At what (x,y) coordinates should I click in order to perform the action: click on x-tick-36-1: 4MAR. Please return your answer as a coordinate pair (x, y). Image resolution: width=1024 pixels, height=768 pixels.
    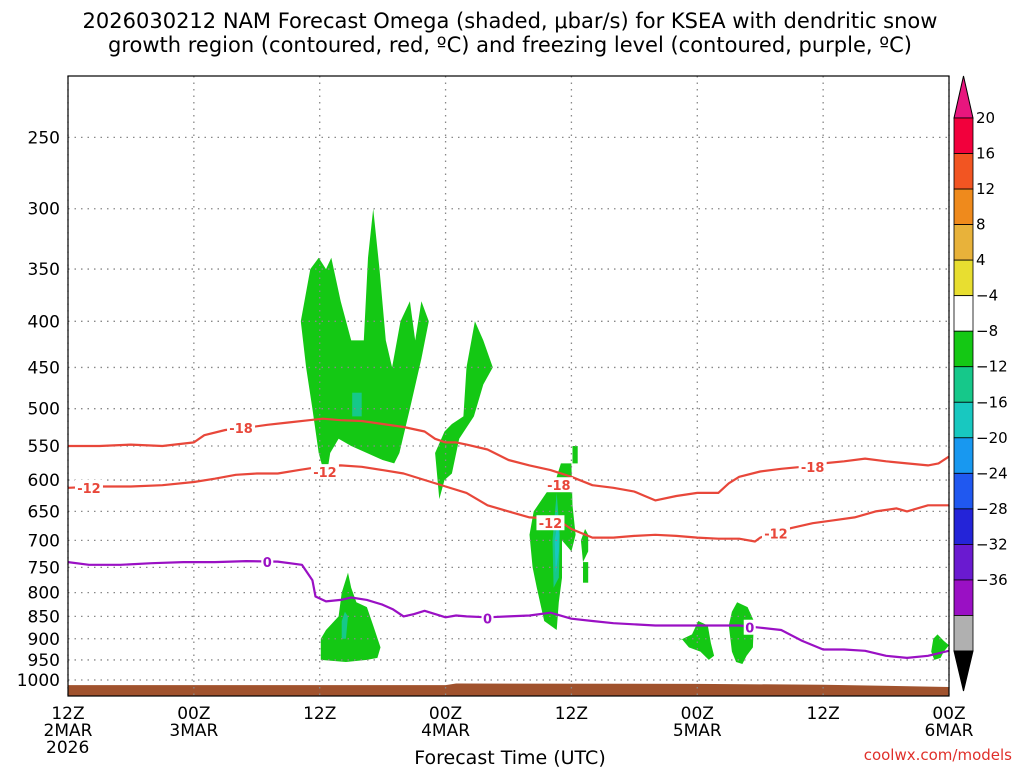
    Looking at the image, I should click on (445, 731).